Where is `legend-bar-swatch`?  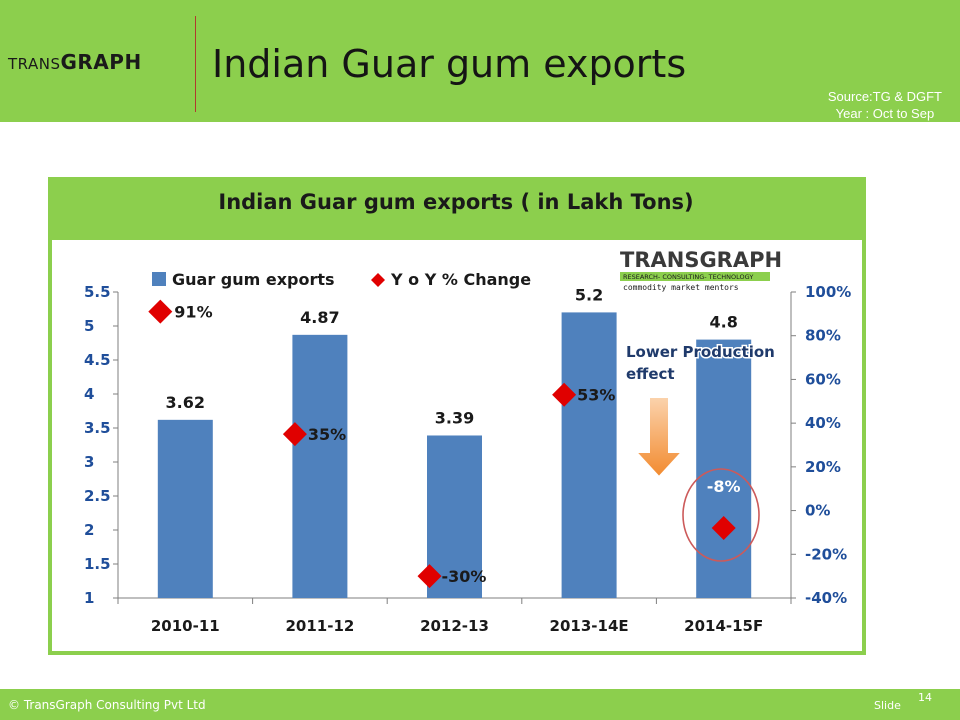 legend-bar-swatch is located at coordinates (159, 279).